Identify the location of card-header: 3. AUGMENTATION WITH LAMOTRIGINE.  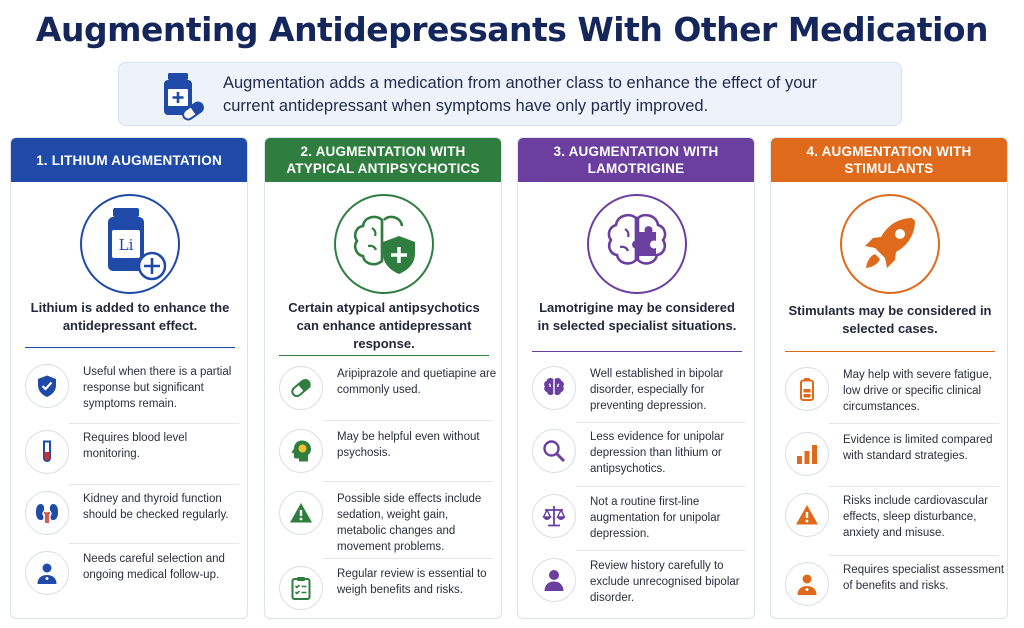
(636, 160).